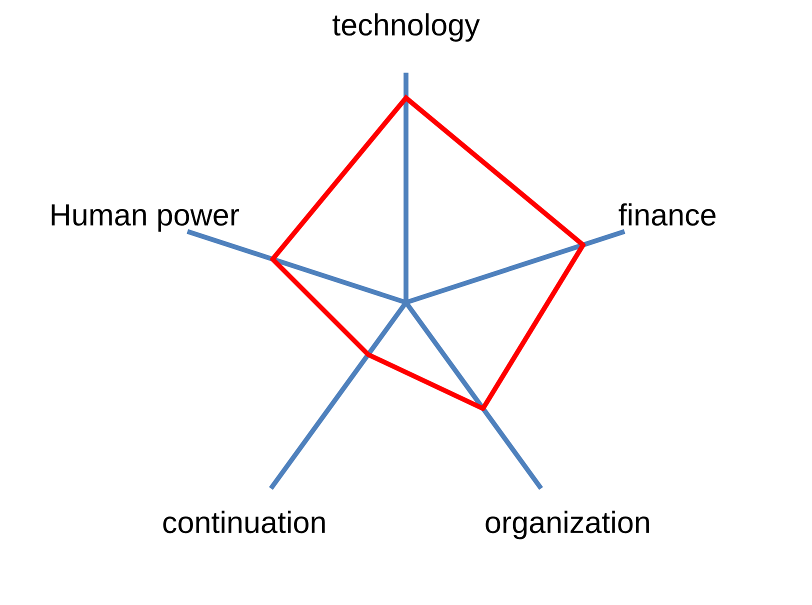 The image size is (812, 605). I want to click on spoke-label: finance, so click(667, 214).